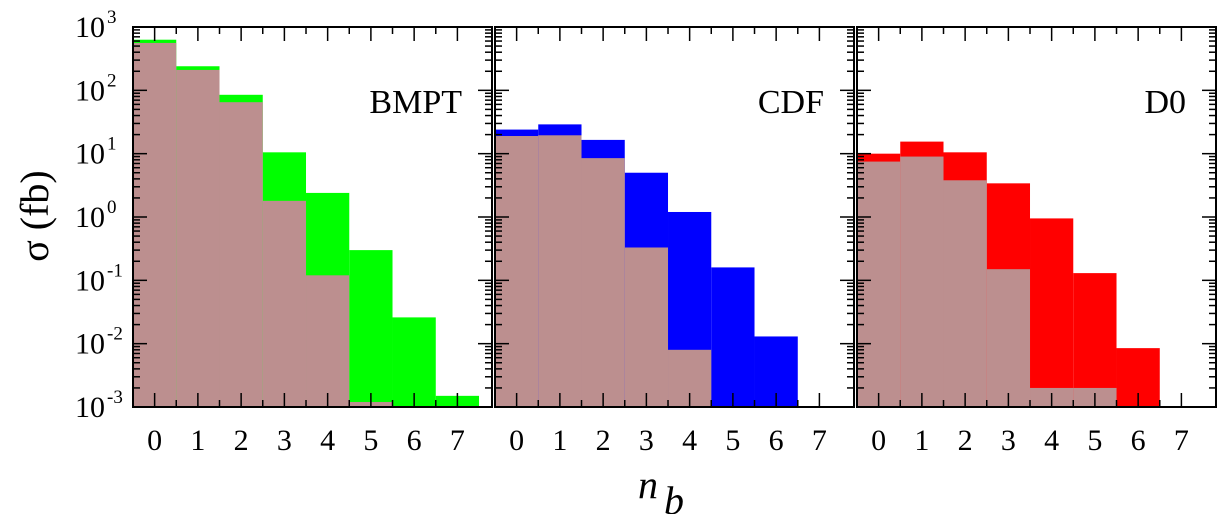 This screenshot has width=1217, height=514. Describe the element at coordinates (115, 334) in the screenshot. I see `y-tick-exponent: -2` at that location.